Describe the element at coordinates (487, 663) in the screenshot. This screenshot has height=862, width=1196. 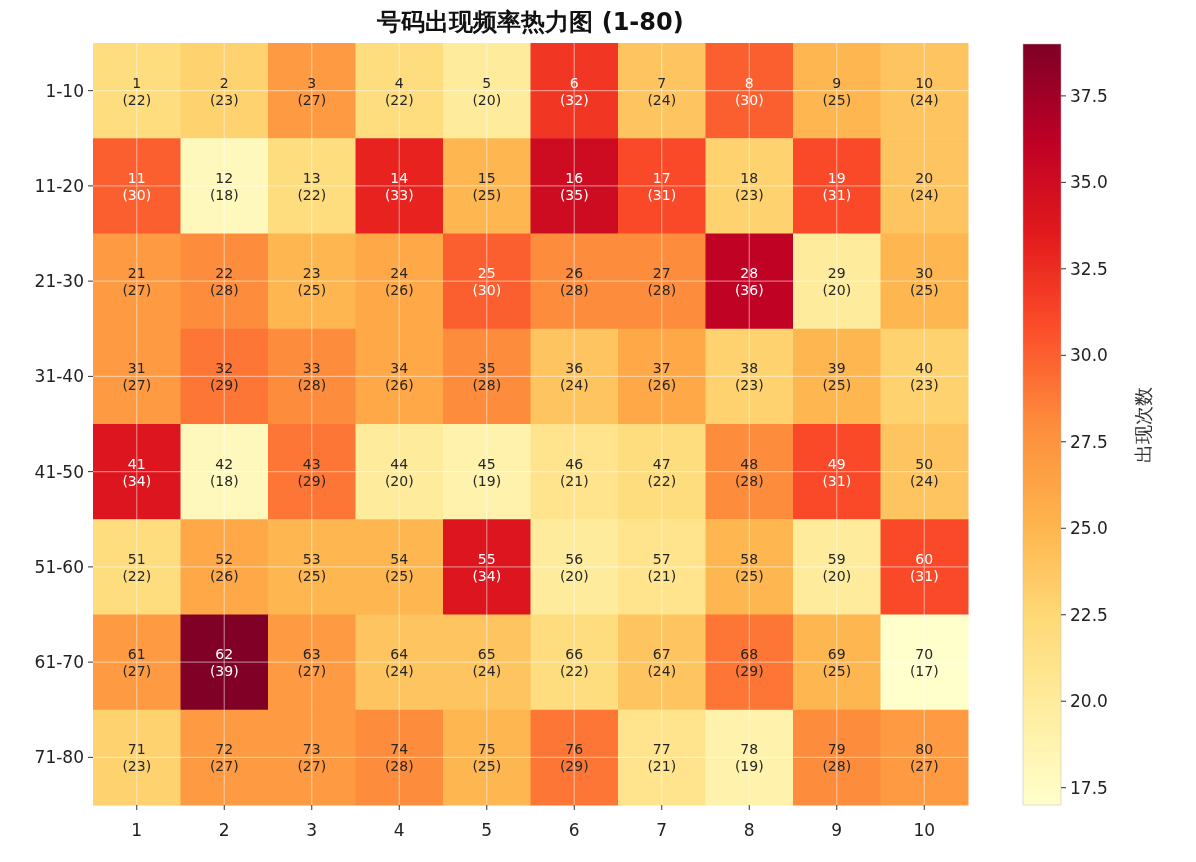
I see `data-label: 65 (24)` at that location.